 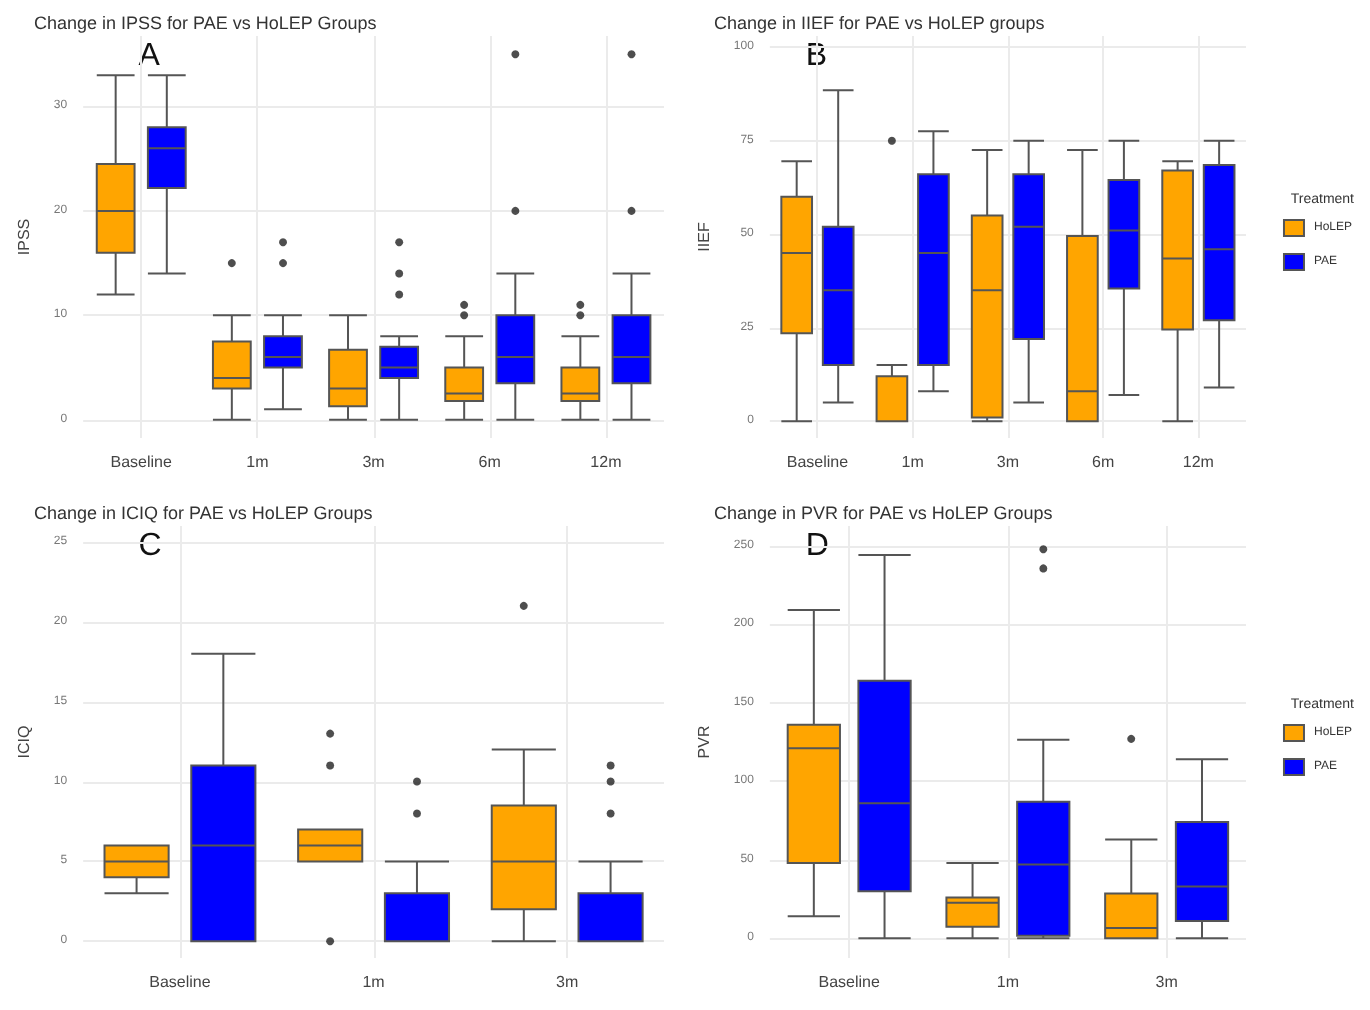 I want to click on annotation: C, so click(x=150, y=546).